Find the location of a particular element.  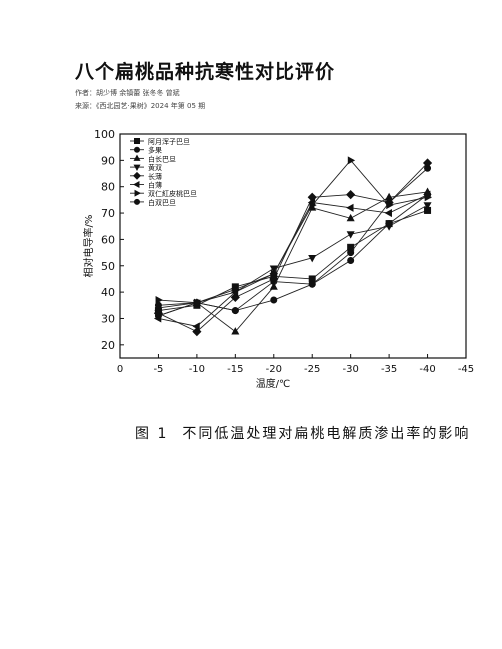

figure-caption: 图 1 不同低温处理对扁桃电解质渗出率的影响 is located at coordinates (302, 433).